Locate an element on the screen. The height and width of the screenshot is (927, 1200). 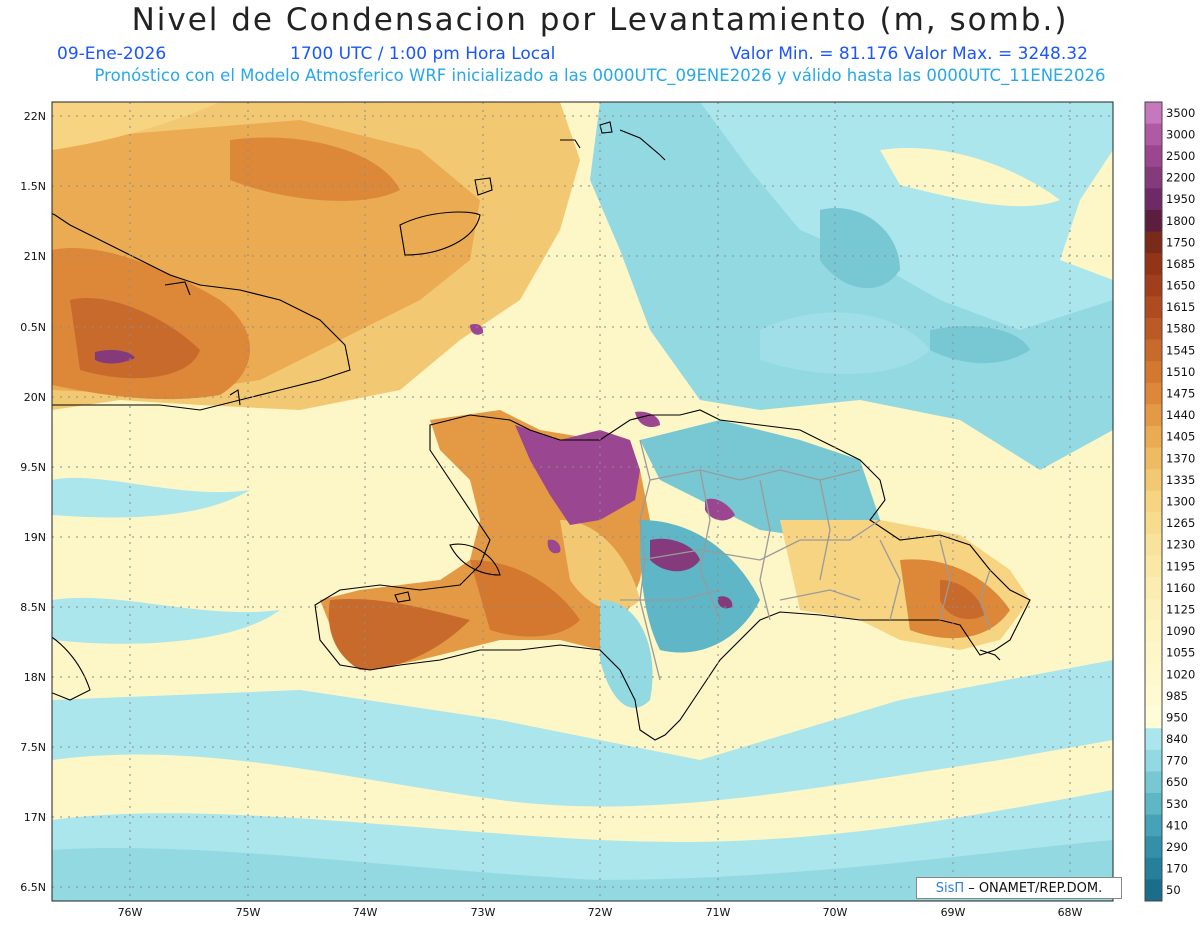
colorbar-label: 1650 is located at coordinates (1180, 286).